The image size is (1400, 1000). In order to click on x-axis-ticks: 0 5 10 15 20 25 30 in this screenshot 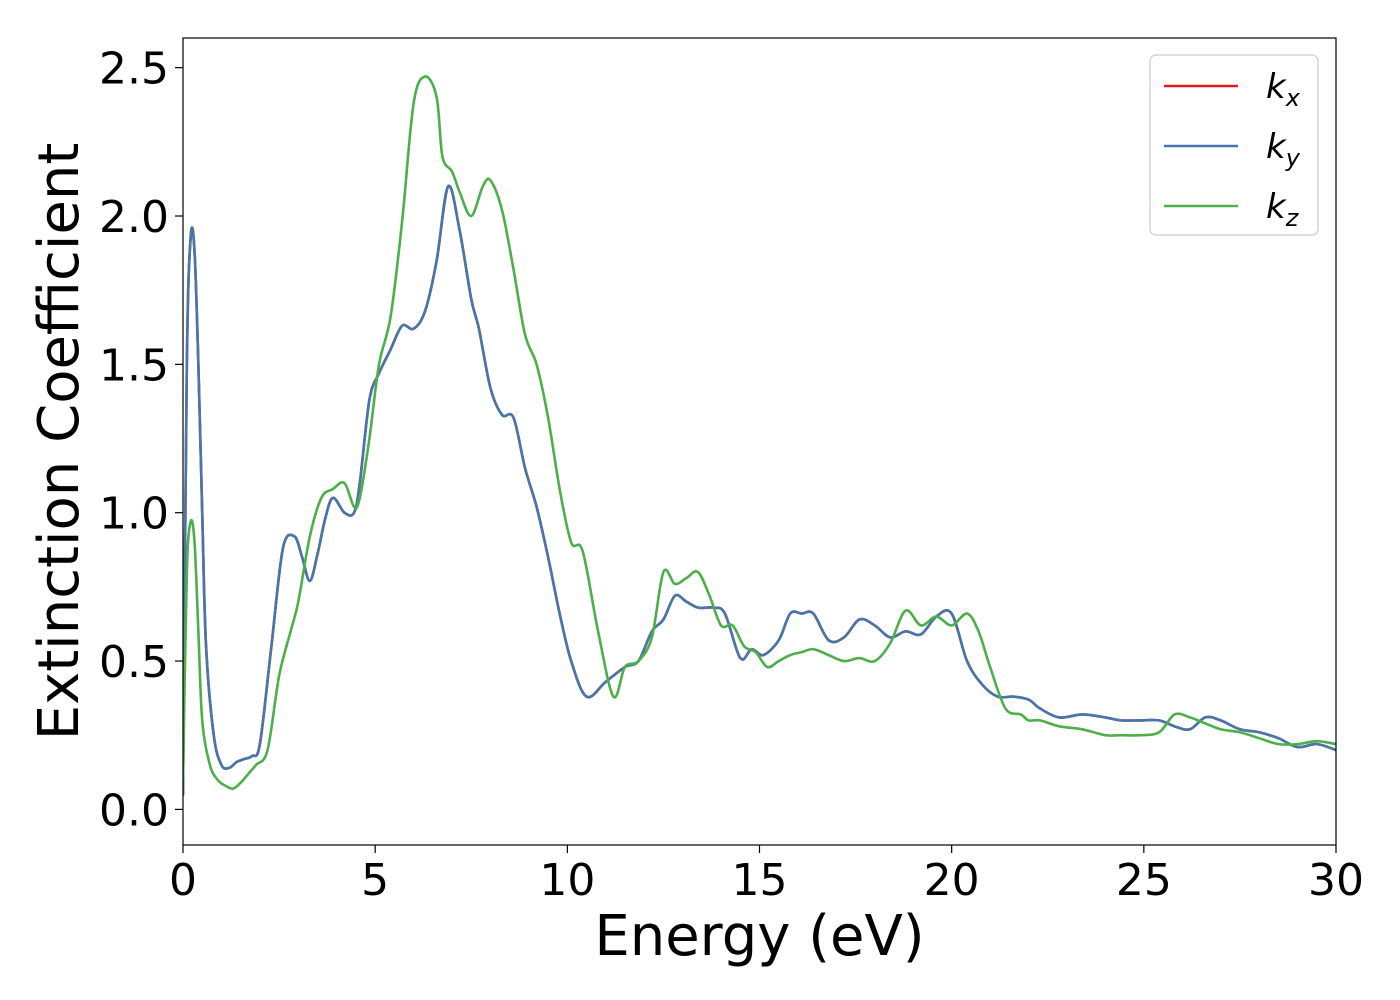, I will do `click(766, 875)`.